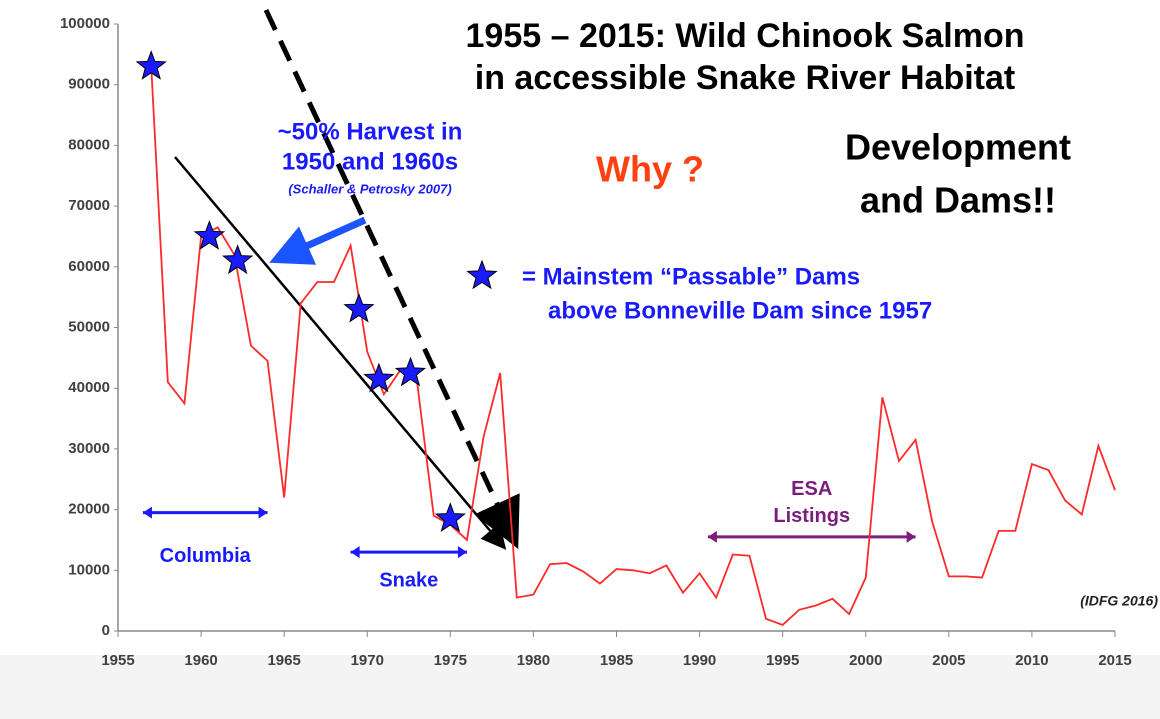 Image resolution: width=1160 pixels, height=719 pixels. What do you see at coordinates (408, 580) in the screenshot?
I see `range-label: Snake` at bounding box center [408, 580].